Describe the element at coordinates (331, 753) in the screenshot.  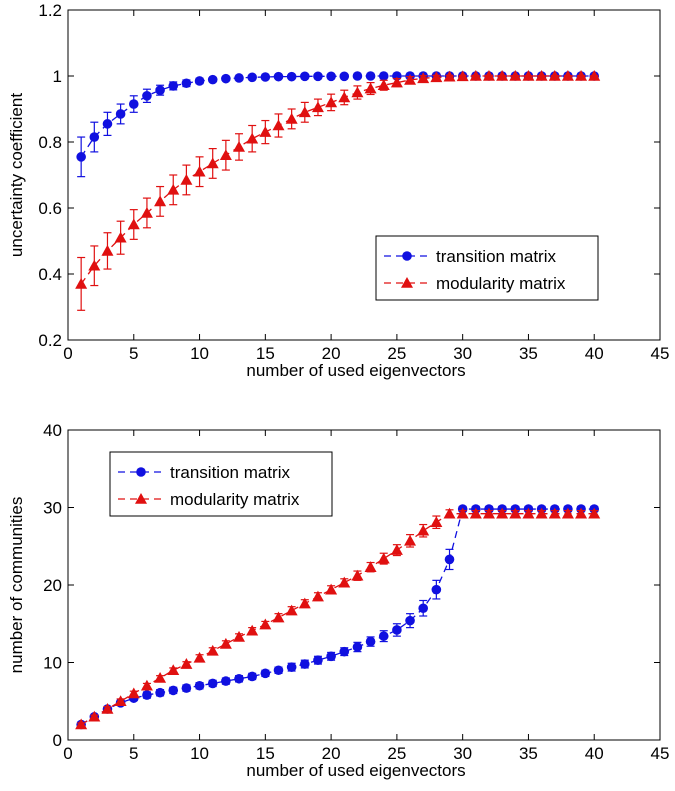
I see `x-tick-label: 20` at that location.